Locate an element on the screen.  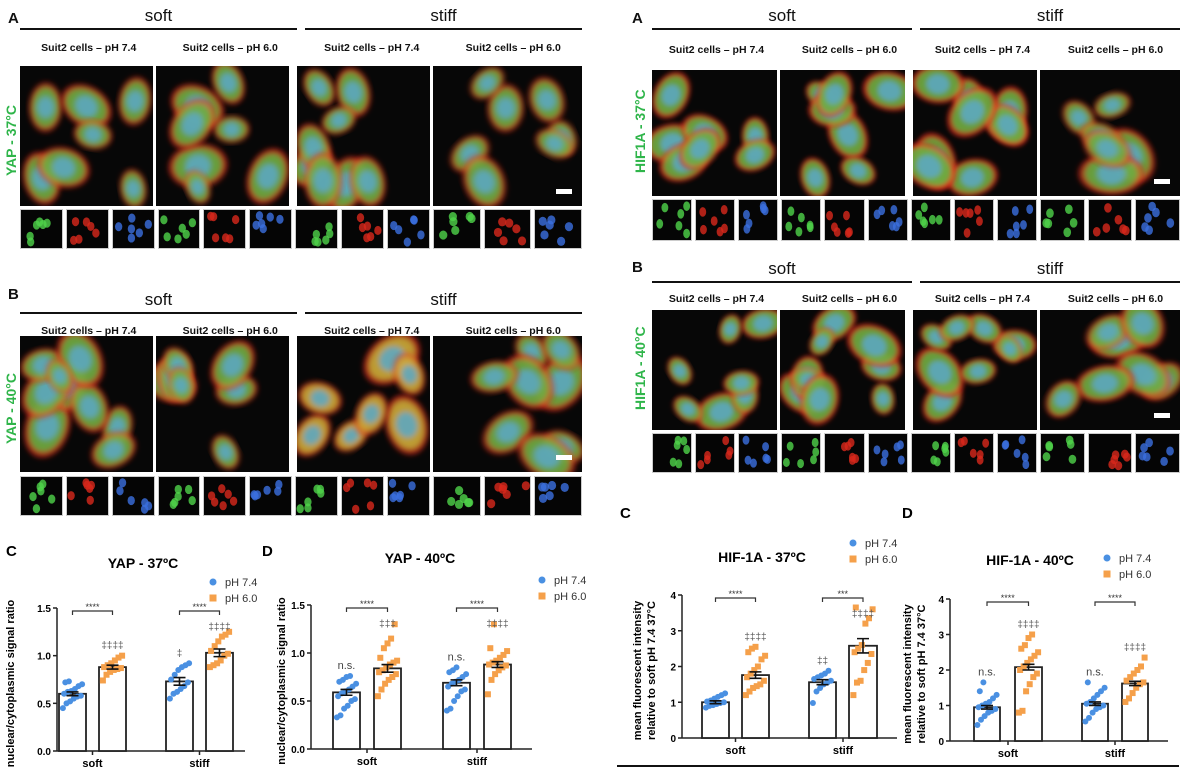
column-header: Suit2 cells – pH 6.0 is located at coordinates (513, 48).